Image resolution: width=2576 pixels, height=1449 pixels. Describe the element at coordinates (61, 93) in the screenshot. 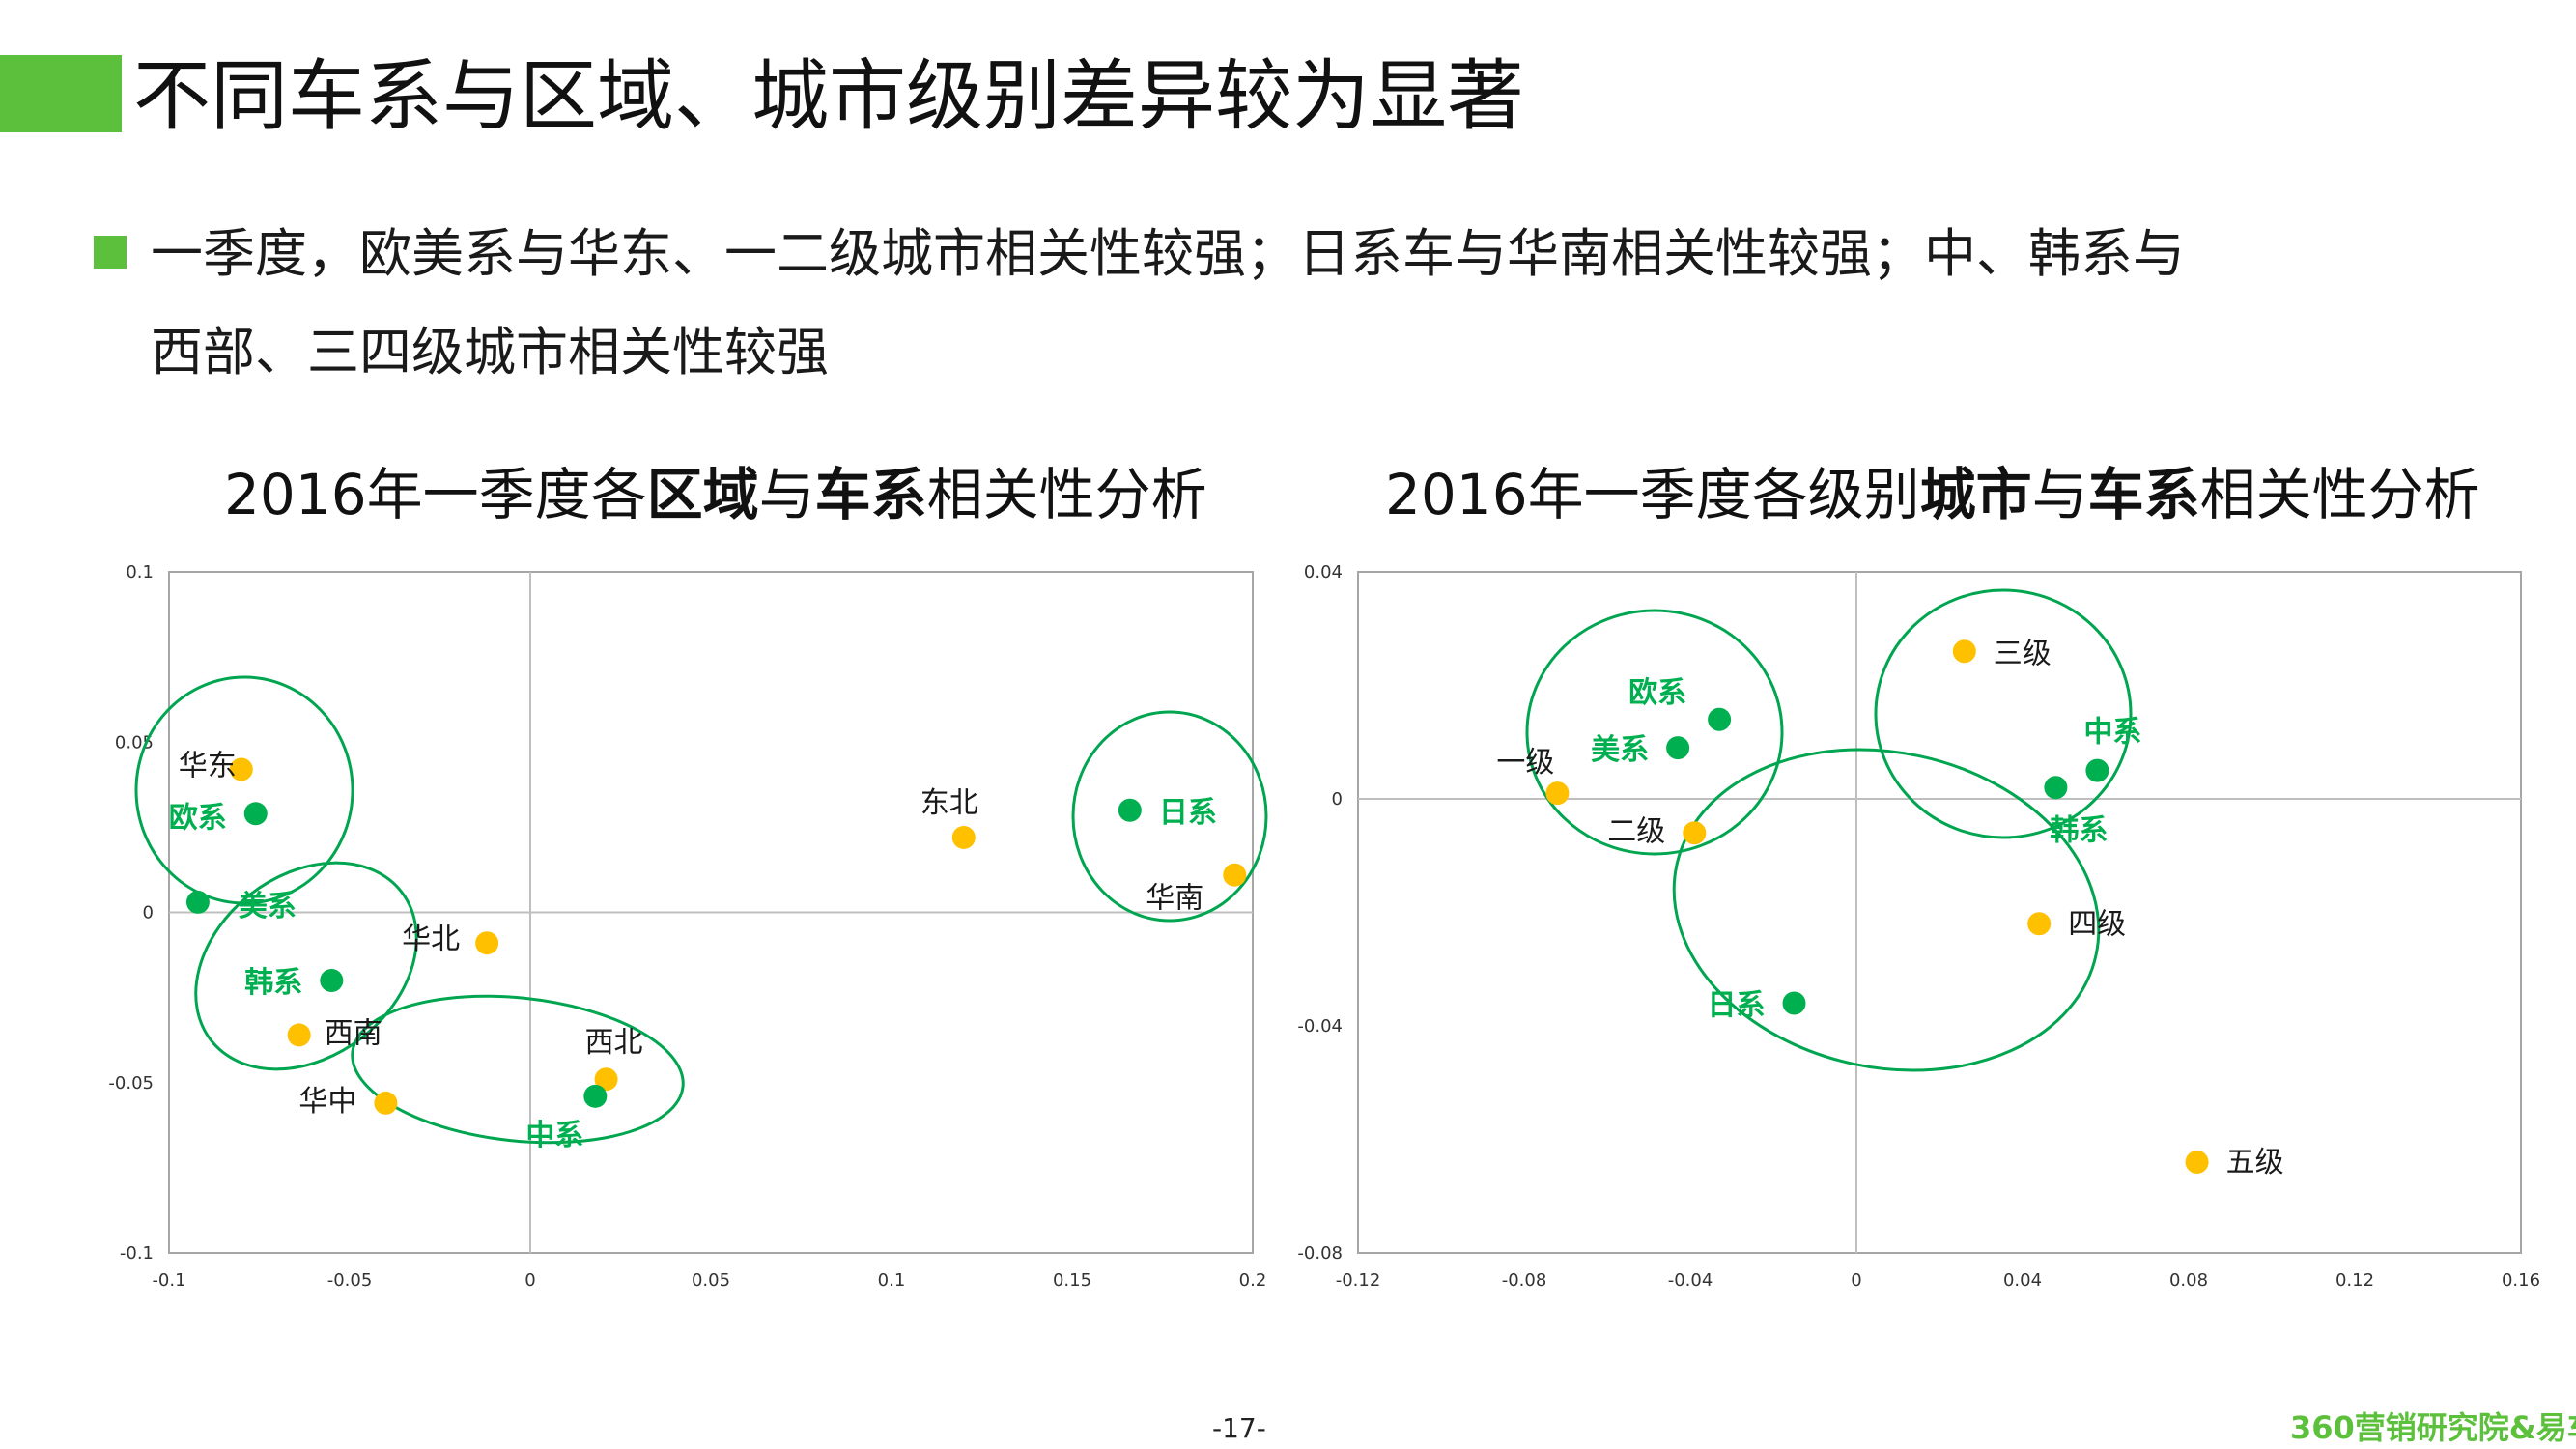

I see `title-accent-bar` at that location.